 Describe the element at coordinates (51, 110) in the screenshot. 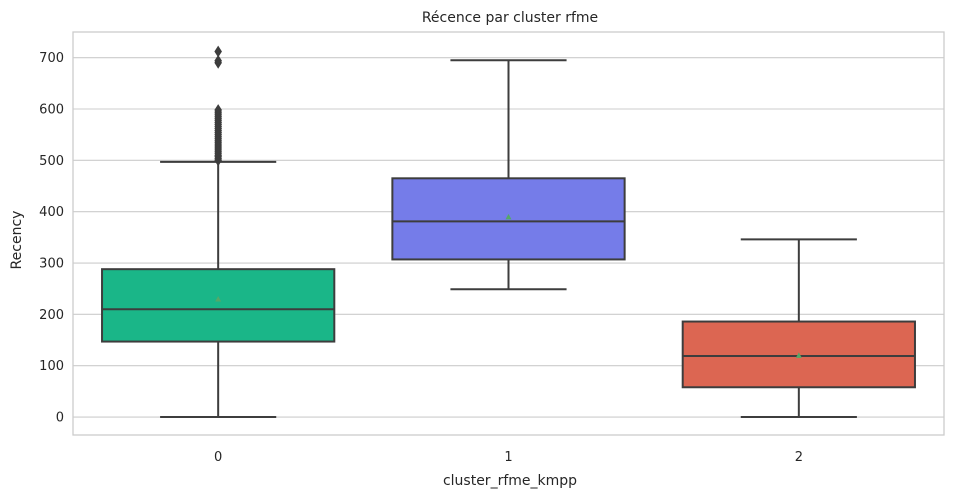

I see `y-tick-label-600: 600` at that location.